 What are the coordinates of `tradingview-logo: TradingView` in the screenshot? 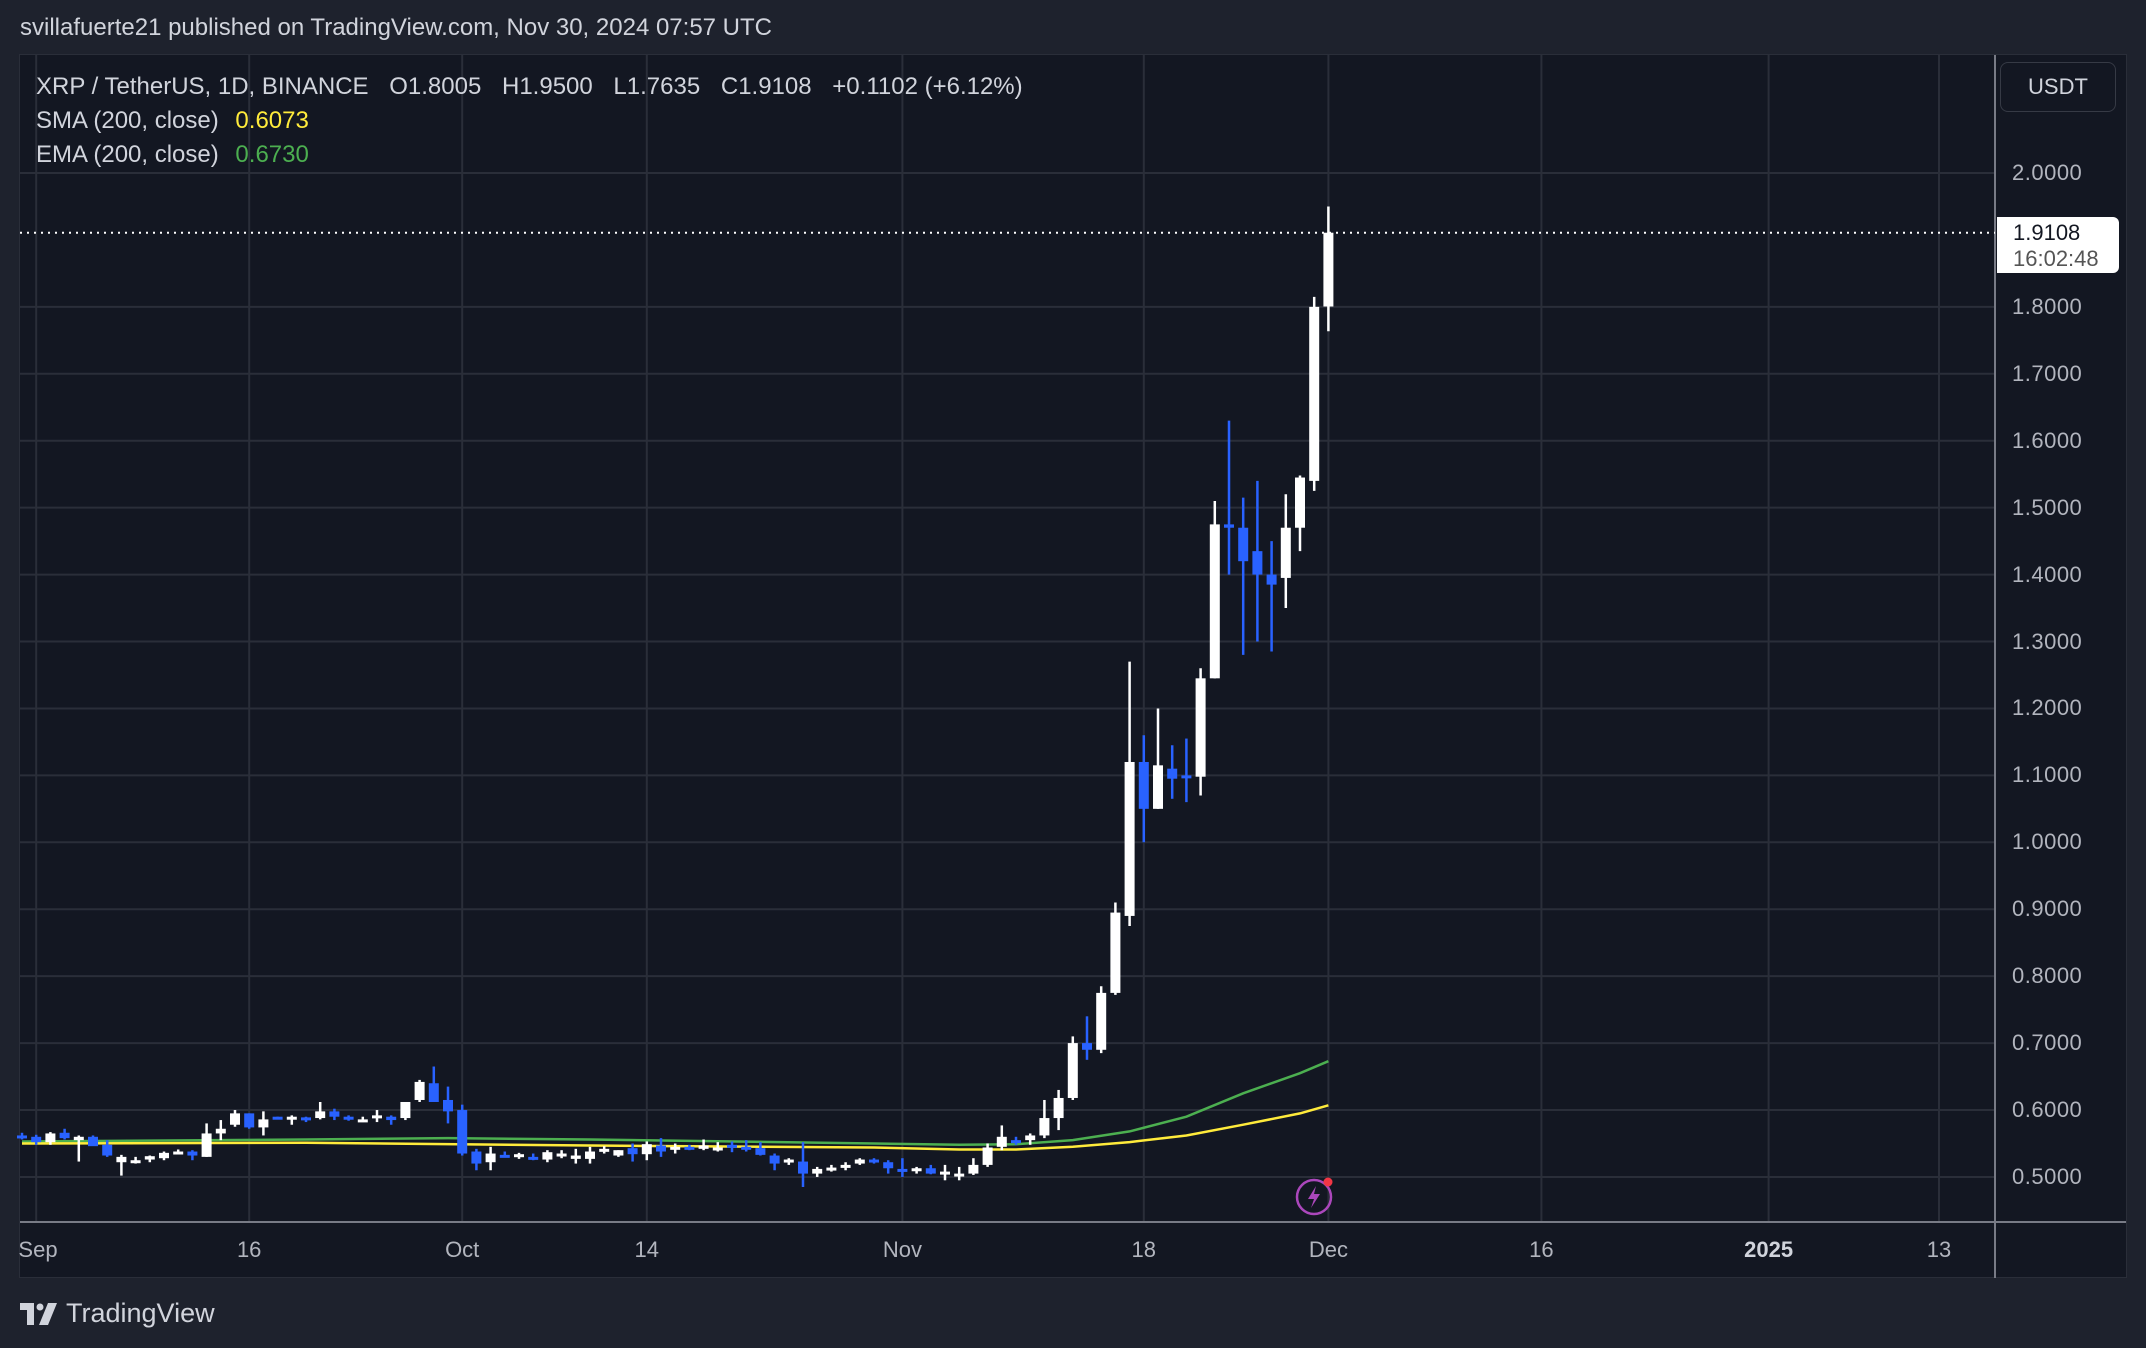 It's located at (117, 1313).